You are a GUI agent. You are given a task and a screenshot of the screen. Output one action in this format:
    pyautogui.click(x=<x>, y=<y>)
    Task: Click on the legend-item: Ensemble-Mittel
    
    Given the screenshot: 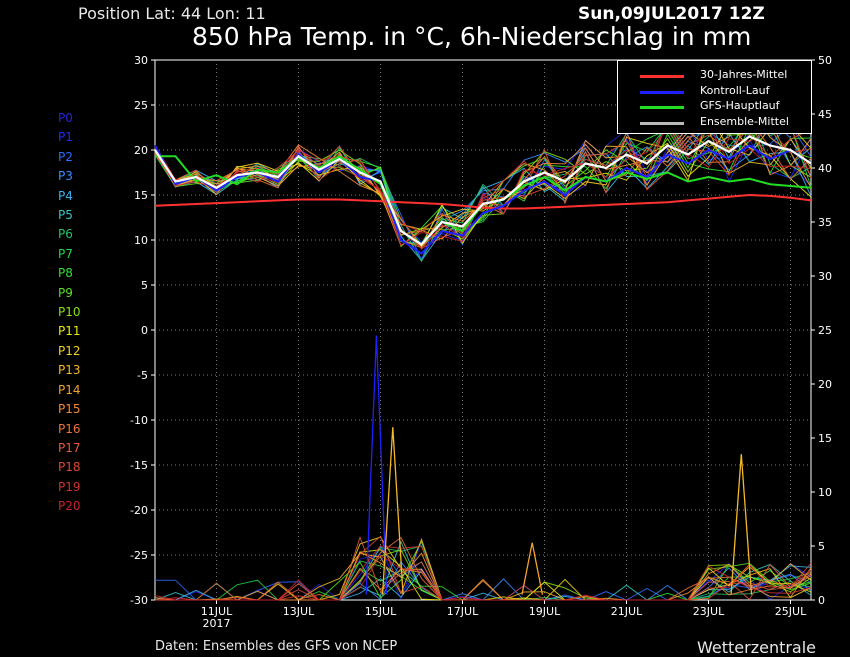 What is the action you would take?
    pyautogui.click(x=714, y=123)
    